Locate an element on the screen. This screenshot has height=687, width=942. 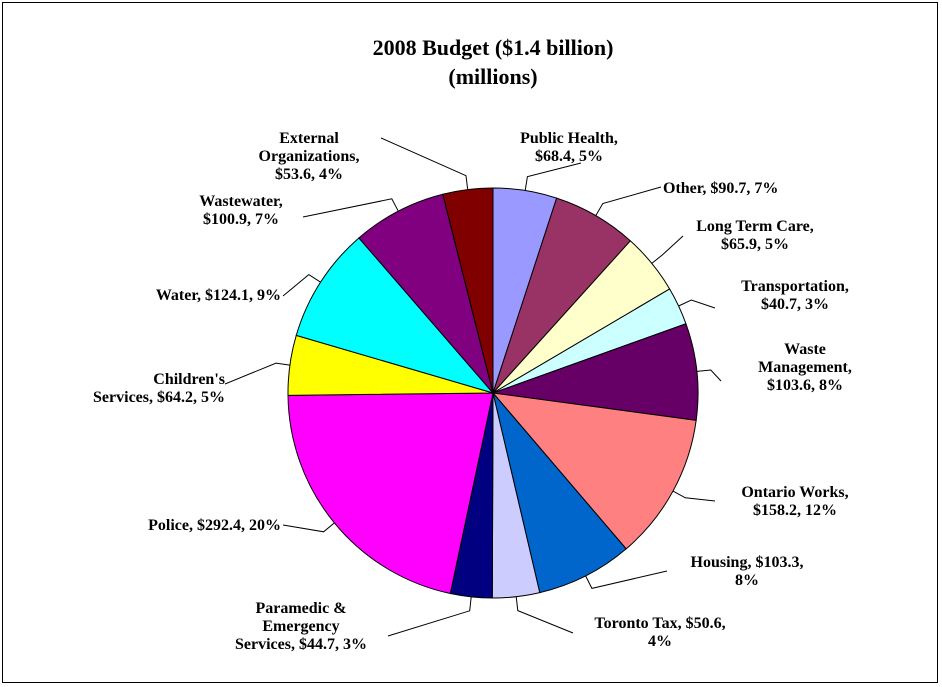
slice-label-line: 8% is located at coordinates (747, 580).